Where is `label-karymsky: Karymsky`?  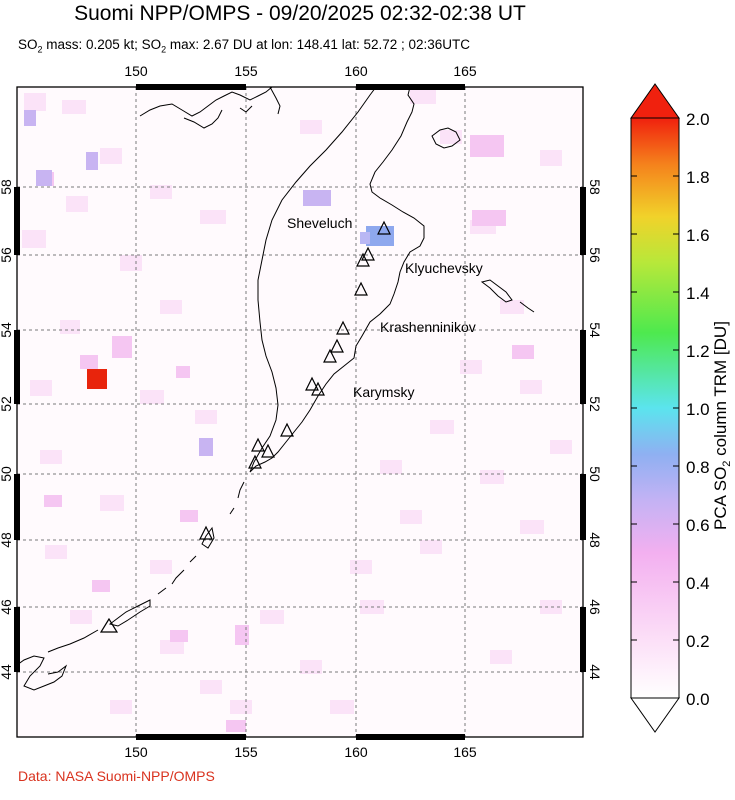
label-karymsky: Karymsky is located at coordinates (383, 392).